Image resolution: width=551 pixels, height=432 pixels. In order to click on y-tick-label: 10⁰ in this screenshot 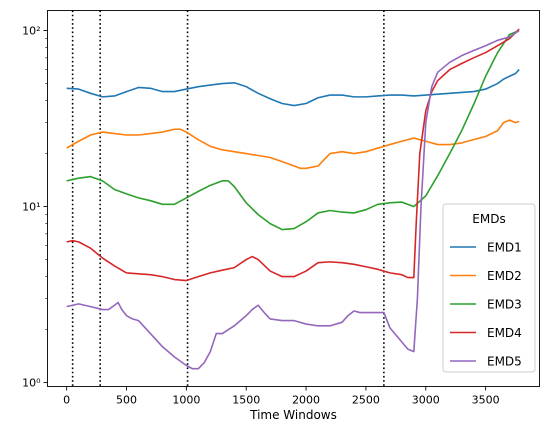, I will do `click(31, 383)`.